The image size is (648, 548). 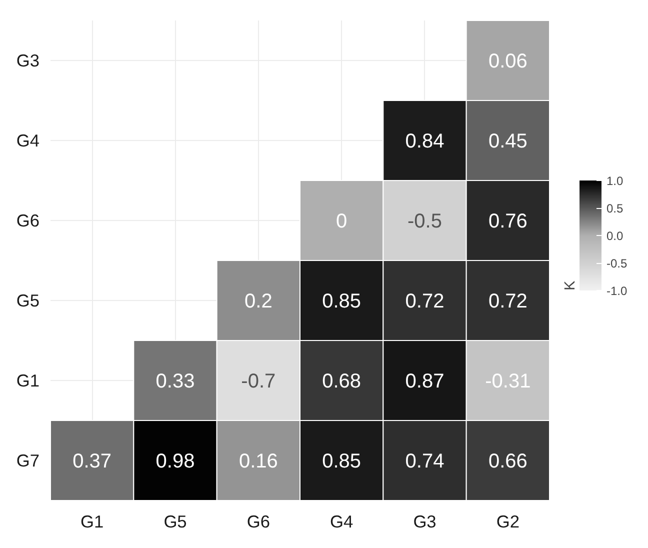 What do you see at coordinates (425, 221) in the screenshot?
I see `data-label: -0.5` at bounding box center [425, 221].